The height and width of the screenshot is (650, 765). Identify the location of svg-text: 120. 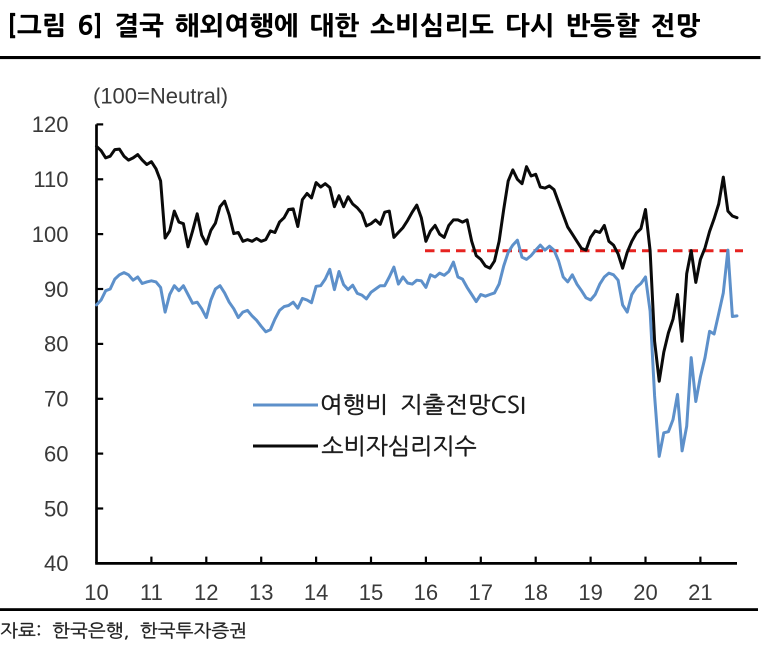
(50, 124).